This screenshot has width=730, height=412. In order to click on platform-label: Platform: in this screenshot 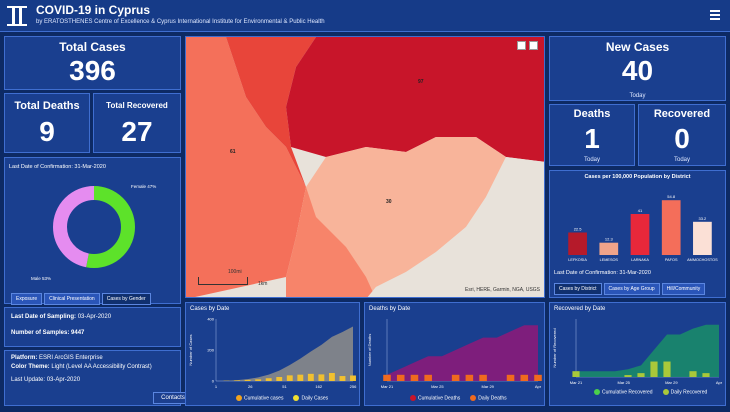, I will do `click(24, 358)`.